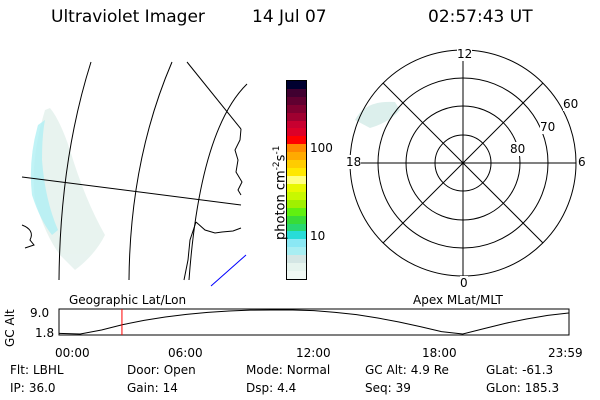 The image size is (600, 400). I want to click on colorbar, so click(296, 180).